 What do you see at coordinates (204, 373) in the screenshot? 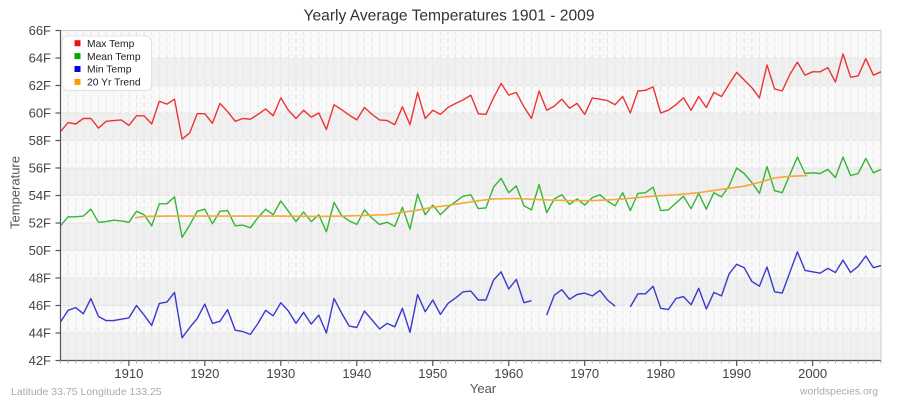
I see `svg-text: 1920` at bounding box center [204, 373].